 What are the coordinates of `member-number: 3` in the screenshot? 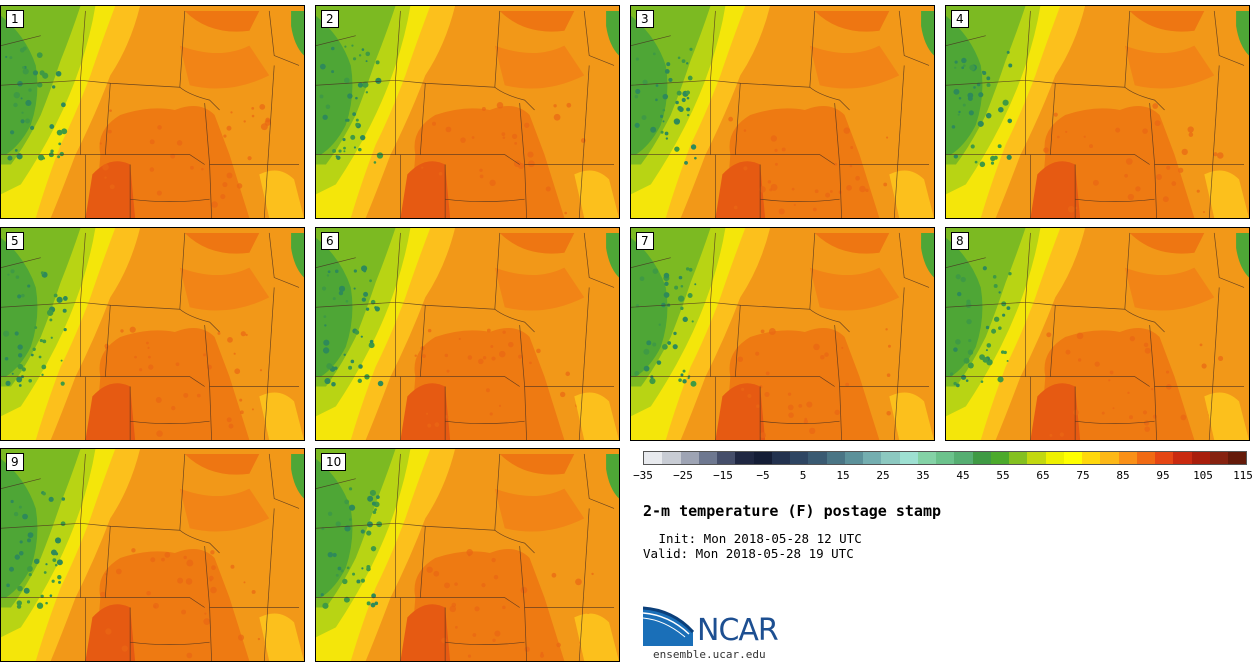 It's located at (645, 19).